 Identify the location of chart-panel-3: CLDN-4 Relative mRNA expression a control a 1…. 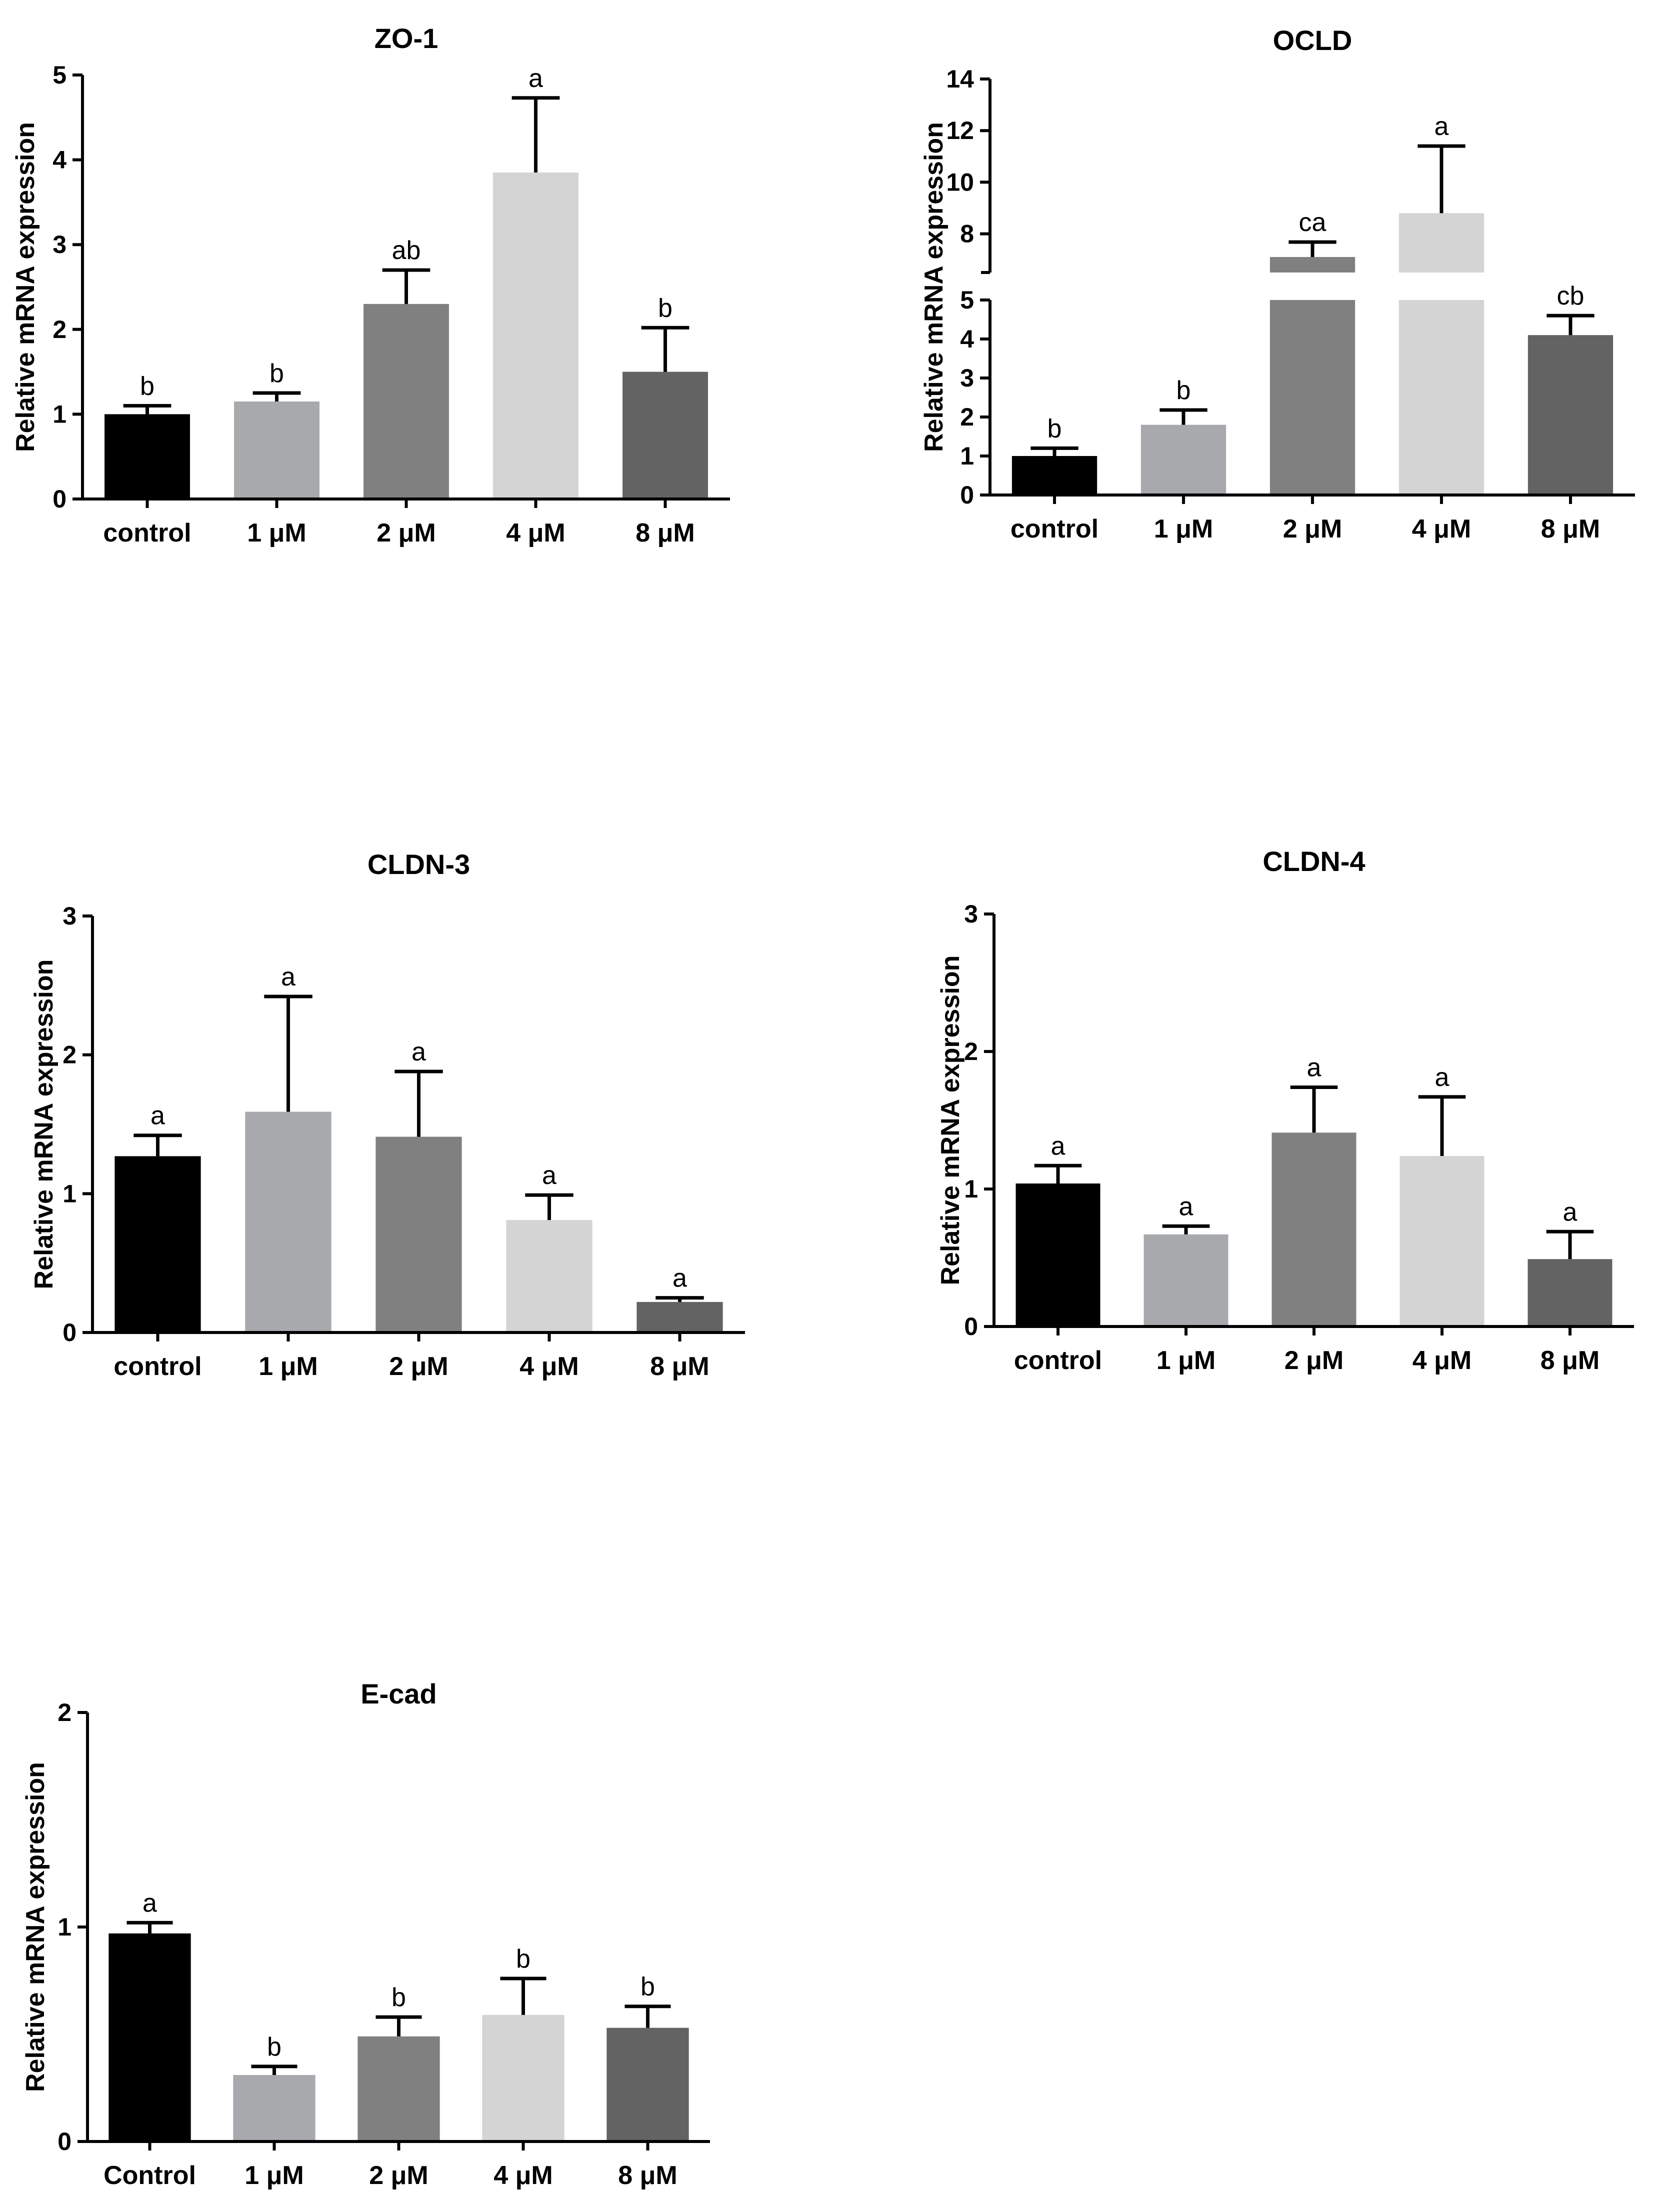
(1285, 1110).